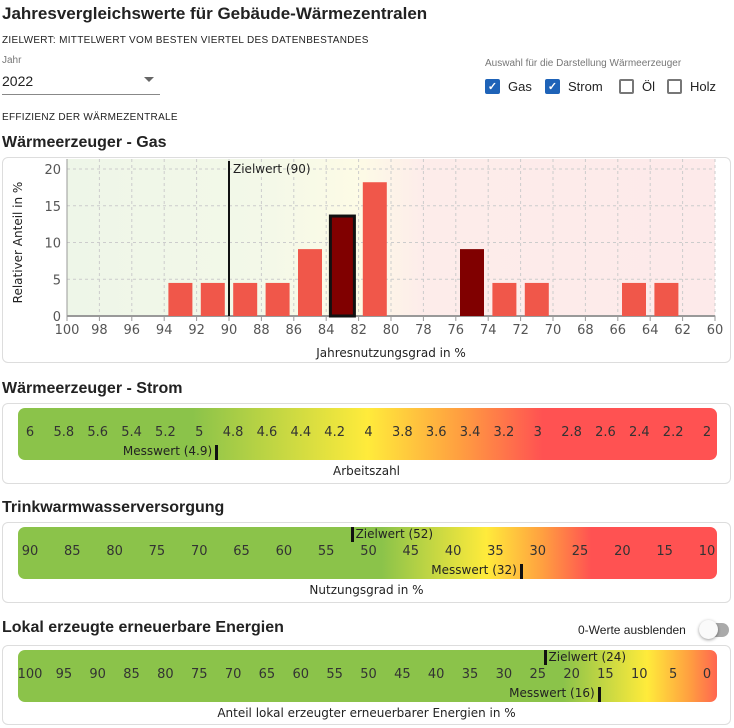 This screenshot has height=728, width=734. What do you see at coordinates (67, 330) in the screenshot?
I see `x-tick-label: 100` at bounding box center [67, 330].